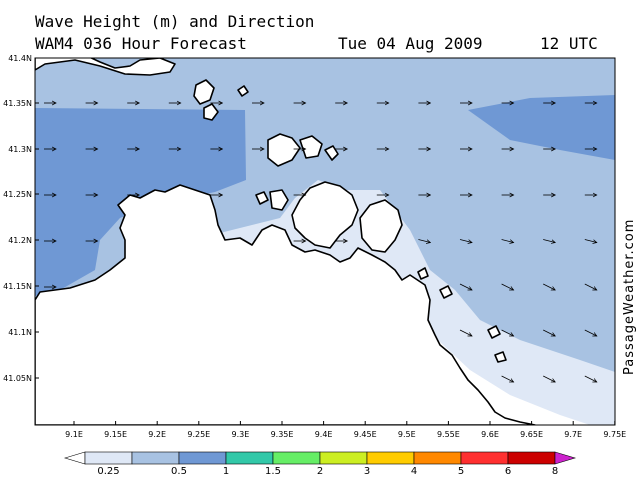  What do you see at coordinates (17, 103) in the screenshot?
I see `lat-label: 41.35N` at bounding box center [17, 103].